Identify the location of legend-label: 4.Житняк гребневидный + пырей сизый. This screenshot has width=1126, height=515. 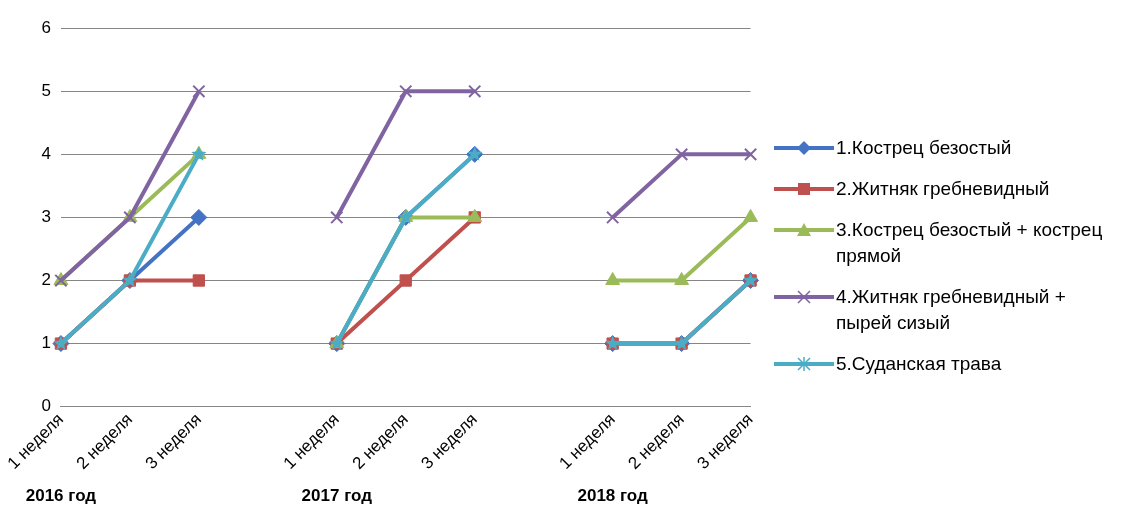
(951, 310).